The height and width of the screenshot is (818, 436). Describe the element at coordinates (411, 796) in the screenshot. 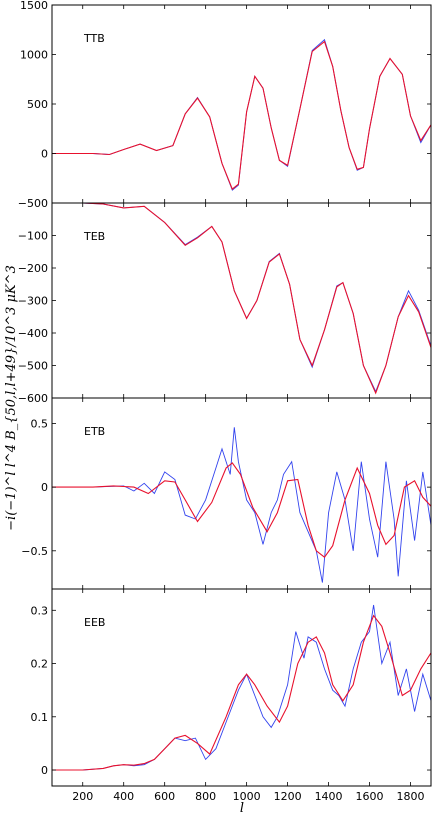

I see `x-tick-label: 1800` at that location.